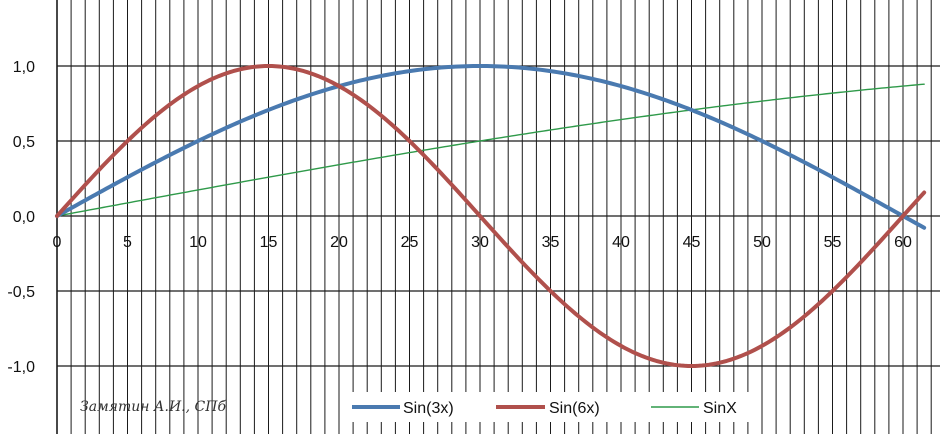 This screenshot has height=434, width=940. What do you see at coordinates (903, 242) in the screenshot?
I see `x-tick-label: 60` at bounding box center [903, 242].